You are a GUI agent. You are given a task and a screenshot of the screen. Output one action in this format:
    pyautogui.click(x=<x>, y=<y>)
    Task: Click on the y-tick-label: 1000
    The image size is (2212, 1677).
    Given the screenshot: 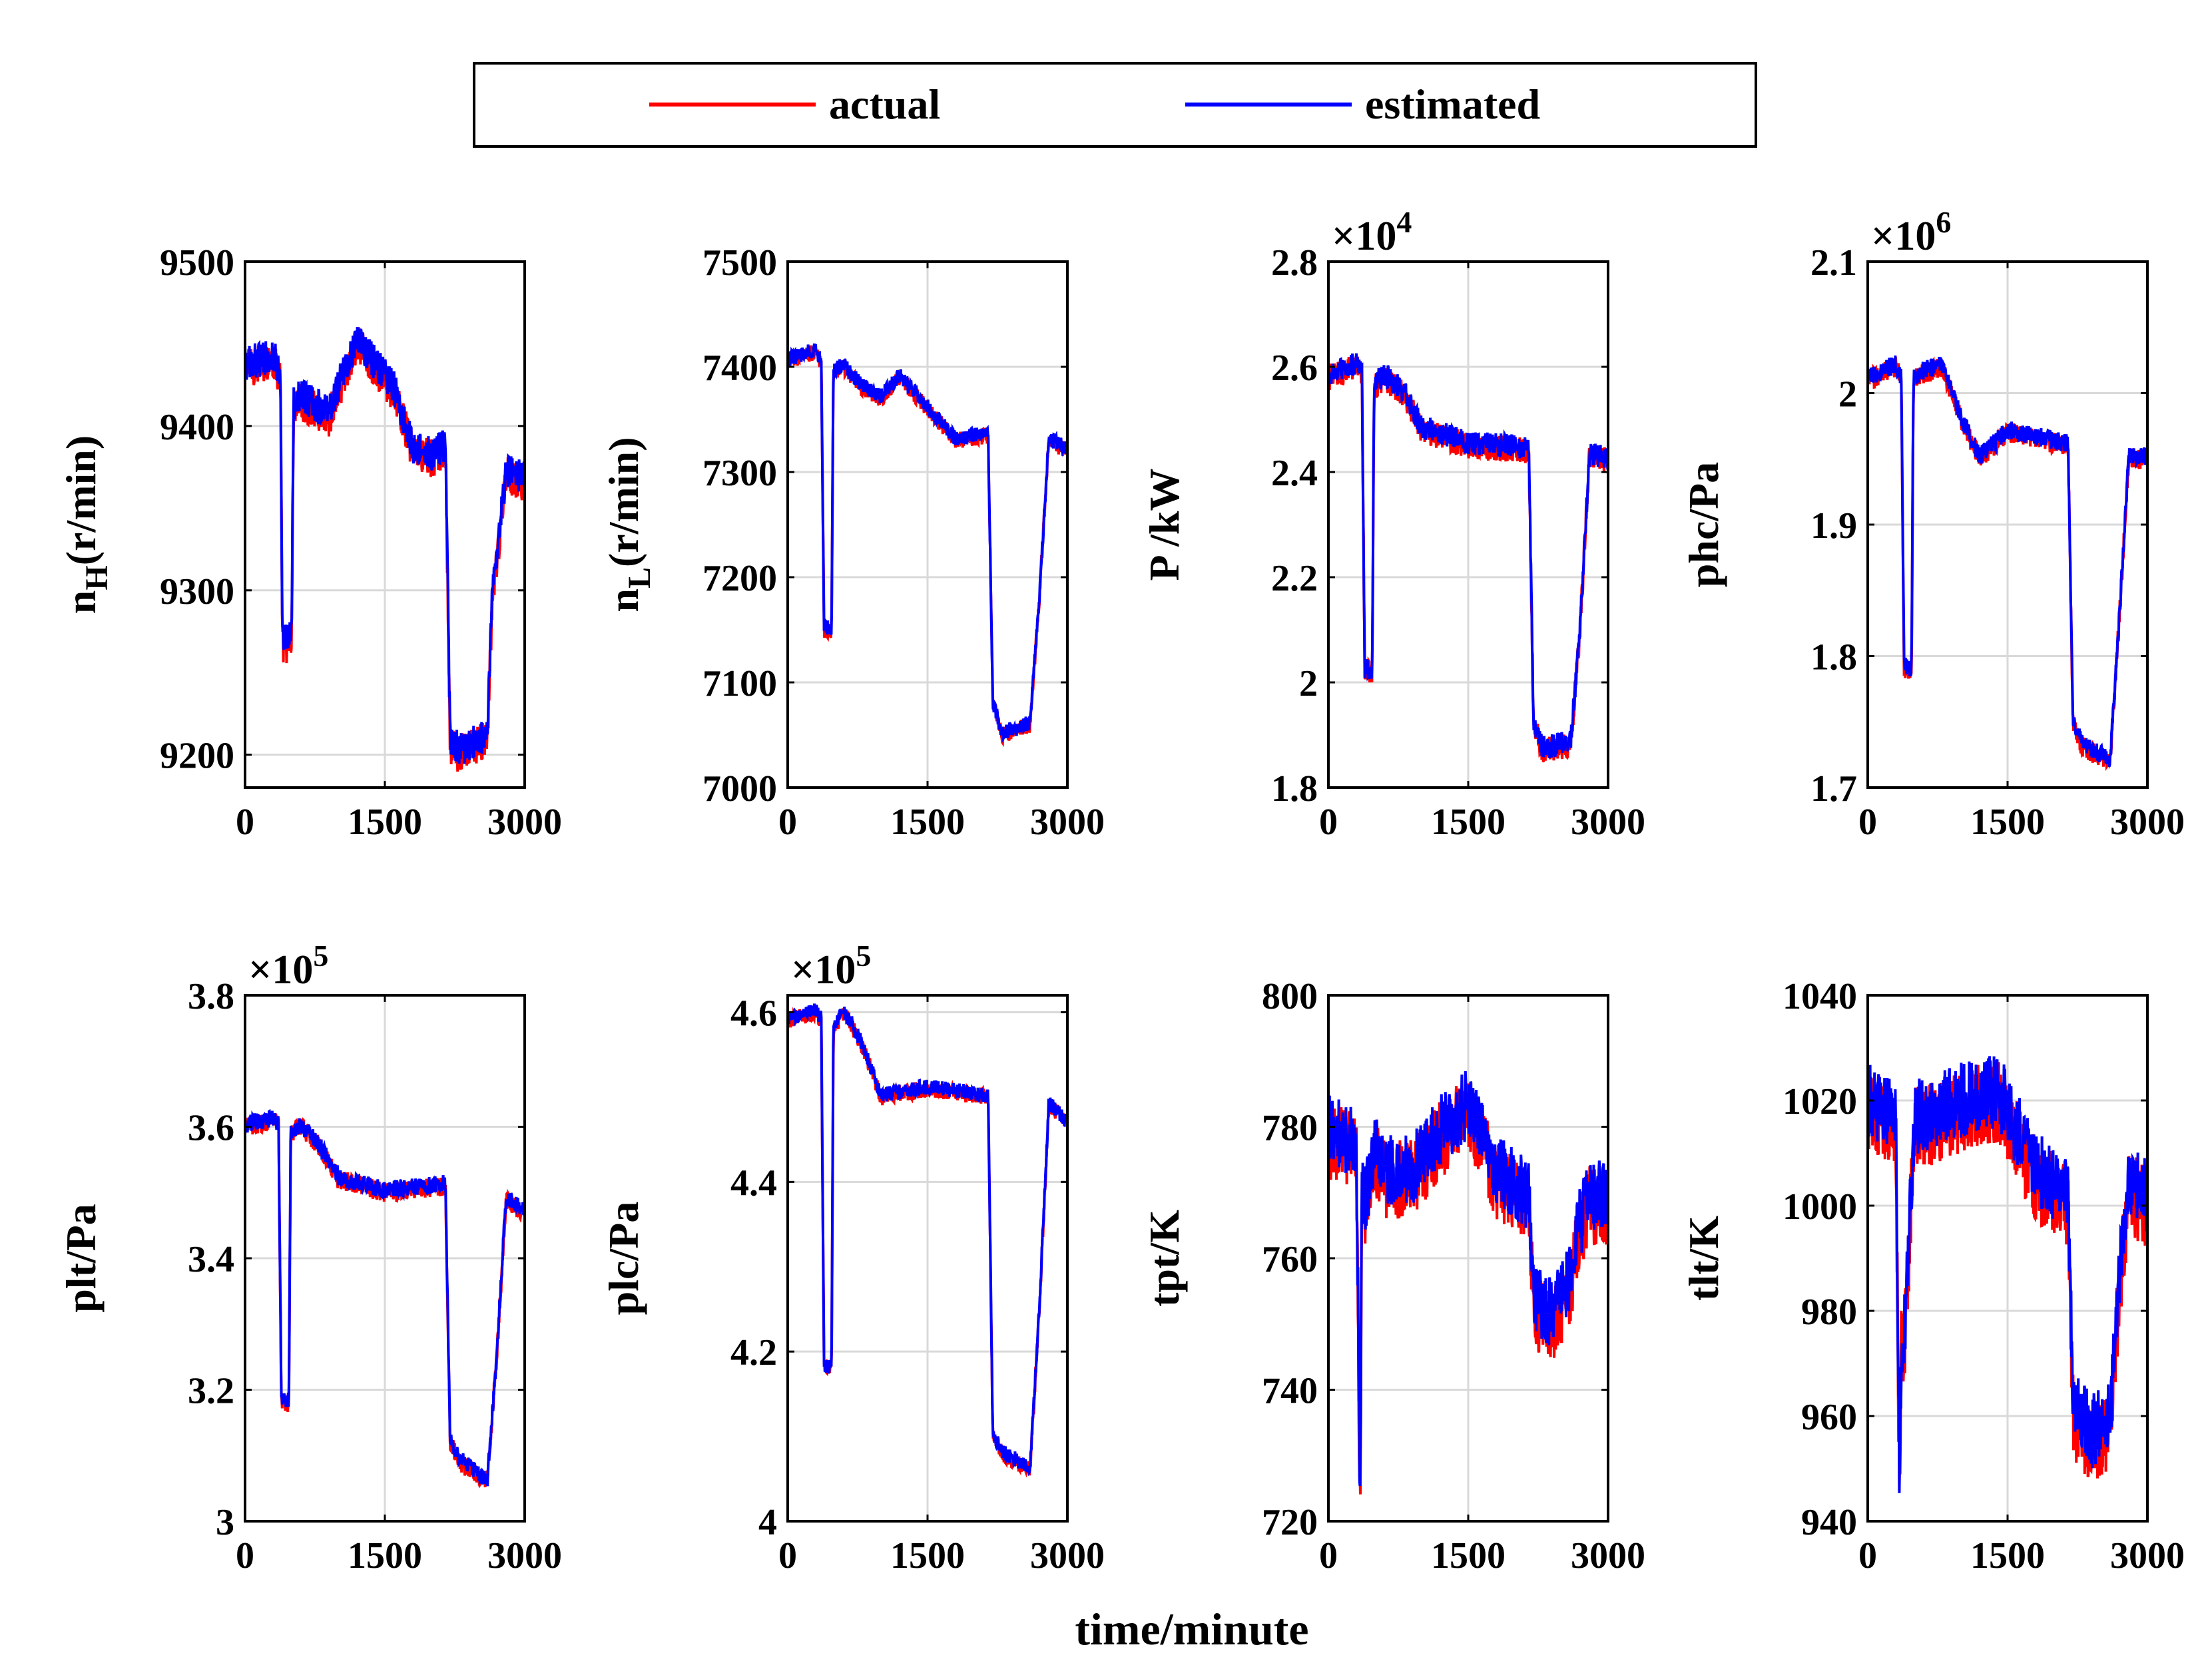 What is the action you would take?
    pyautogui.click(x=1820, y=1207)
    